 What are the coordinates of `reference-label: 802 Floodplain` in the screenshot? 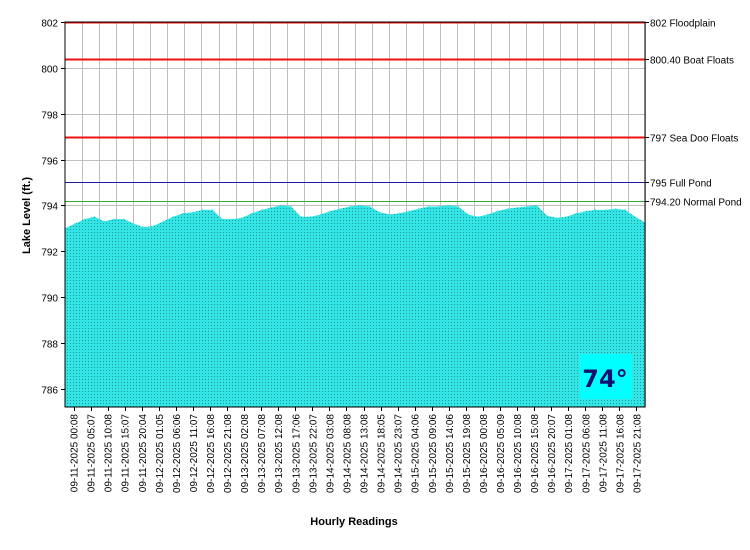 It's located at (683, 24).